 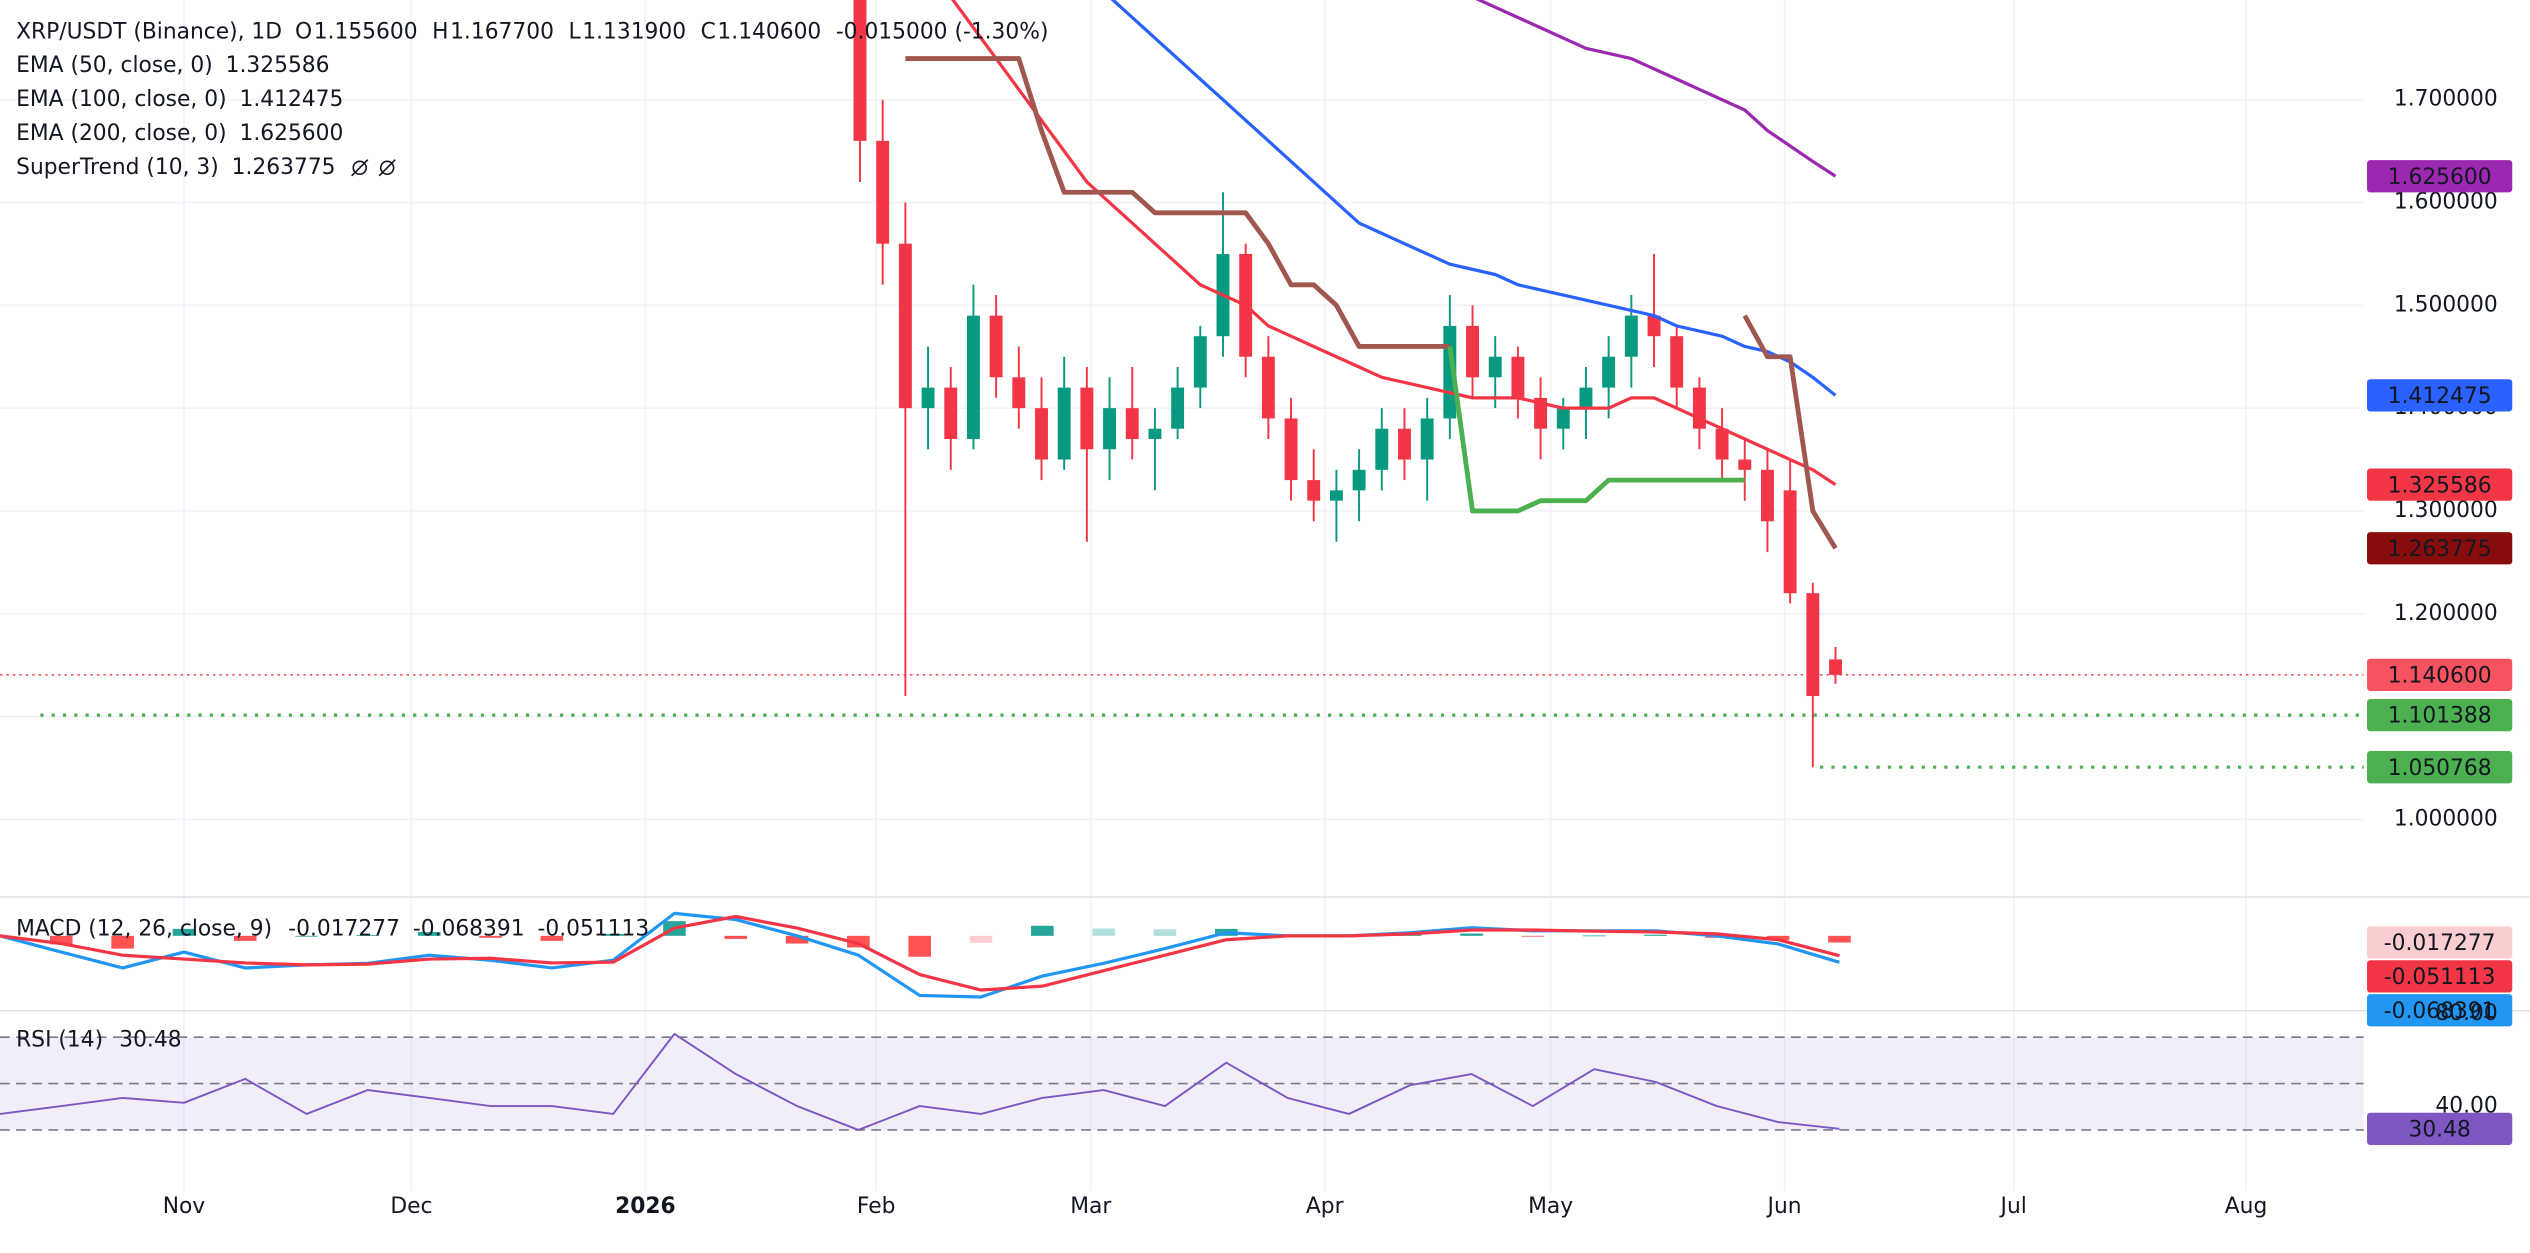 What do you see at coordinates (645, 1206) in the screenshot?
I see `x-tick-label: 2026` at bounding box center [645, 1206].